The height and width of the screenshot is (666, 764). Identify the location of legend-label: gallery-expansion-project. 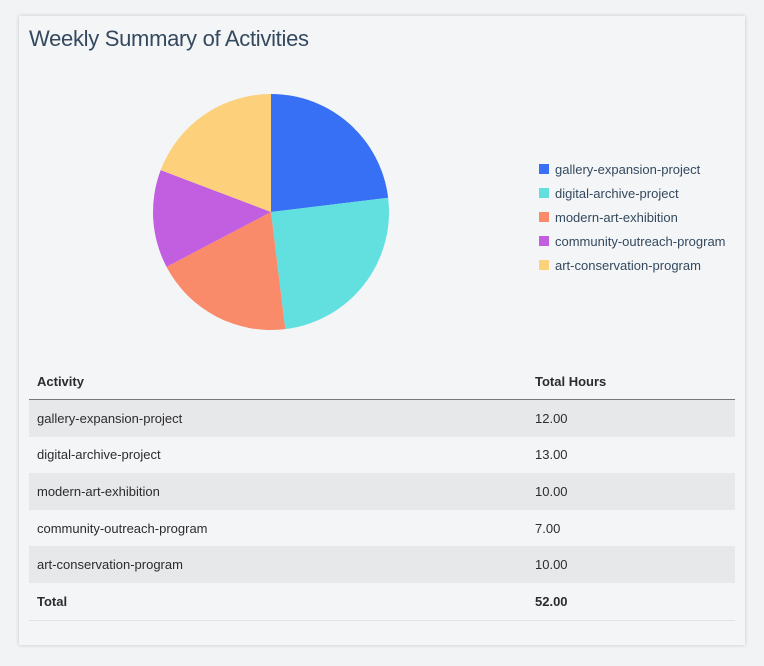
(628, 169).